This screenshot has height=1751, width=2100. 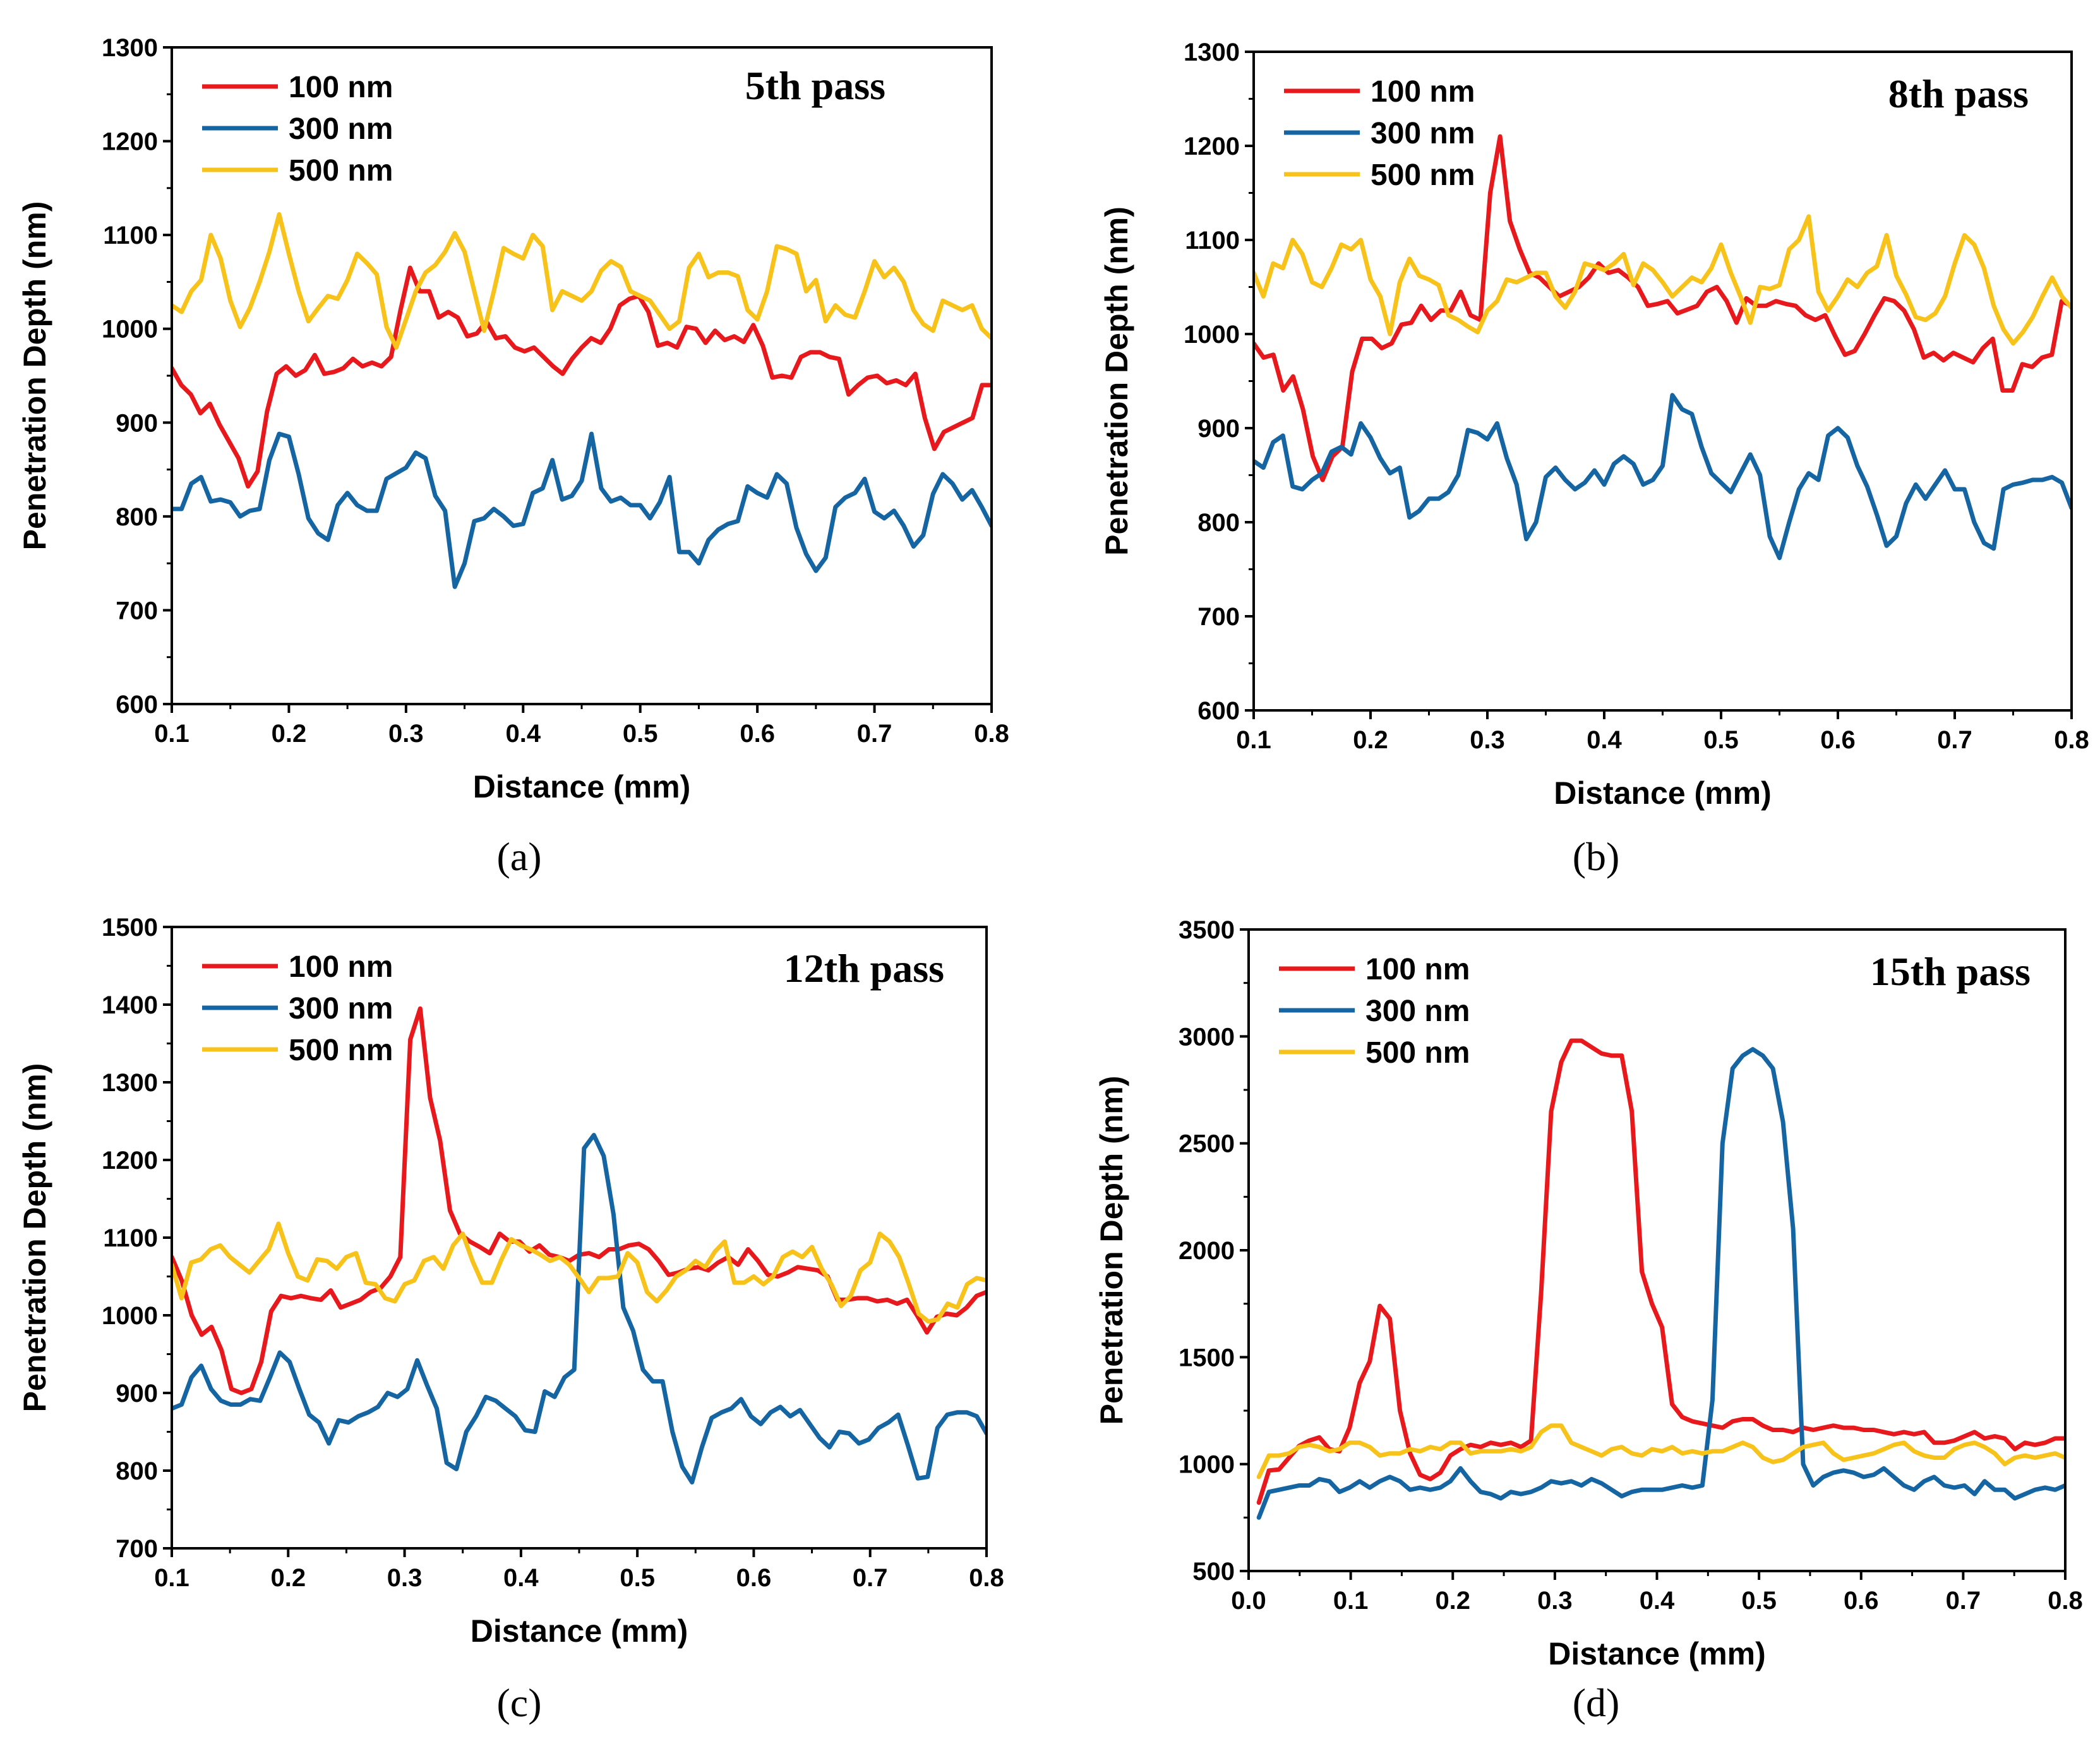 What do you see at coordinates (518, 1702) in the screenshot?
I see `panel-caption: (c)` at bounding box center [518, 1702].